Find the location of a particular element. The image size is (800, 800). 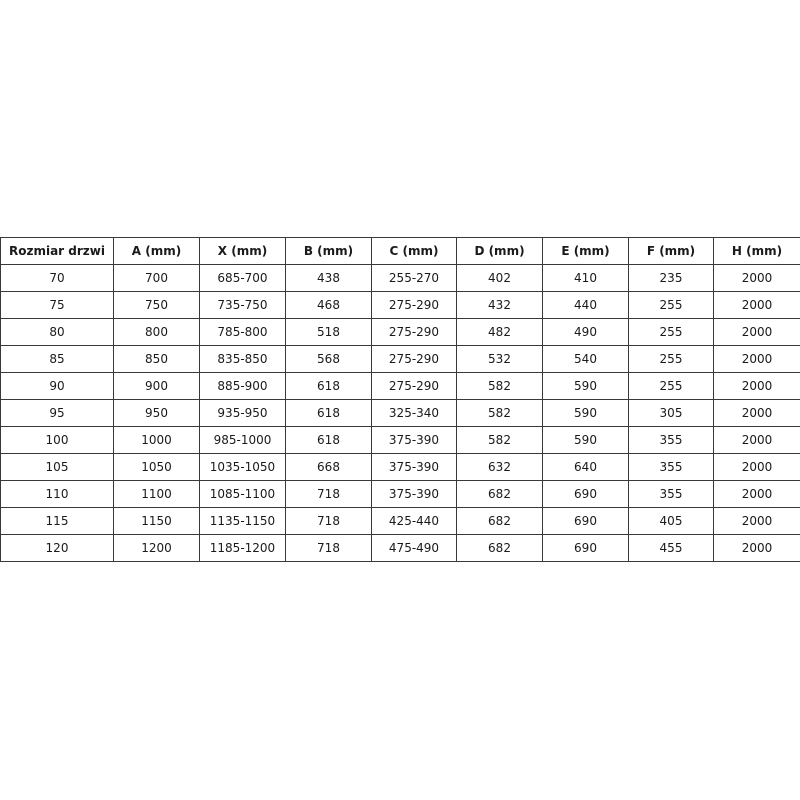

table-cell: 950 is located at coordinates (156, 413).